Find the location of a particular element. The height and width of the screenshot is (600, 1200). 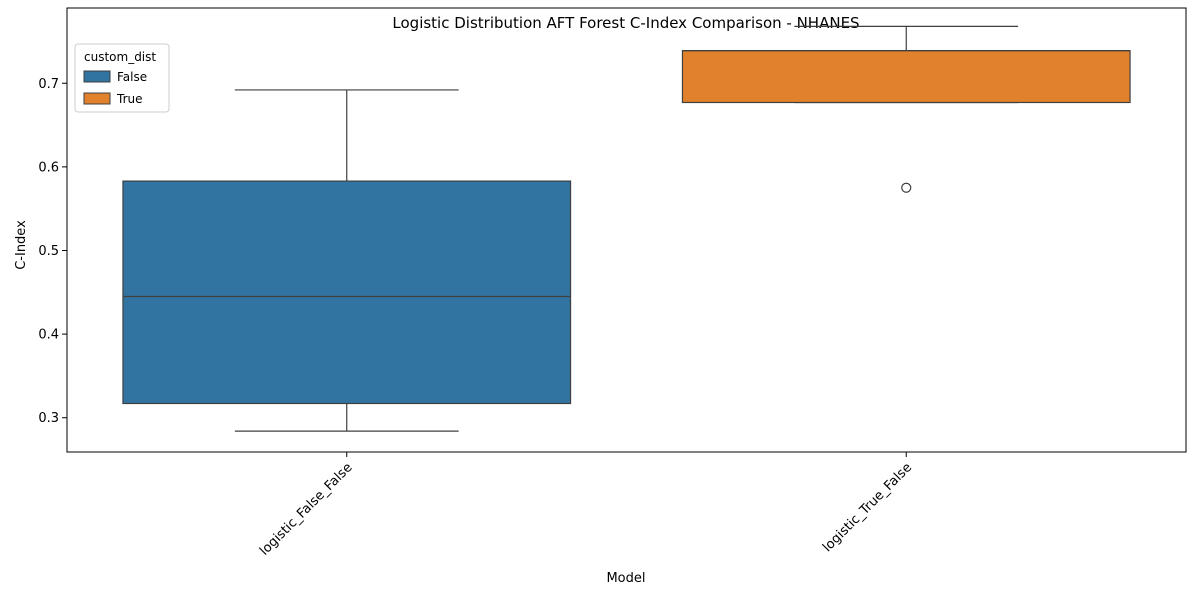

y-tick-label: 0.7 is located at coordinates (48, 84).